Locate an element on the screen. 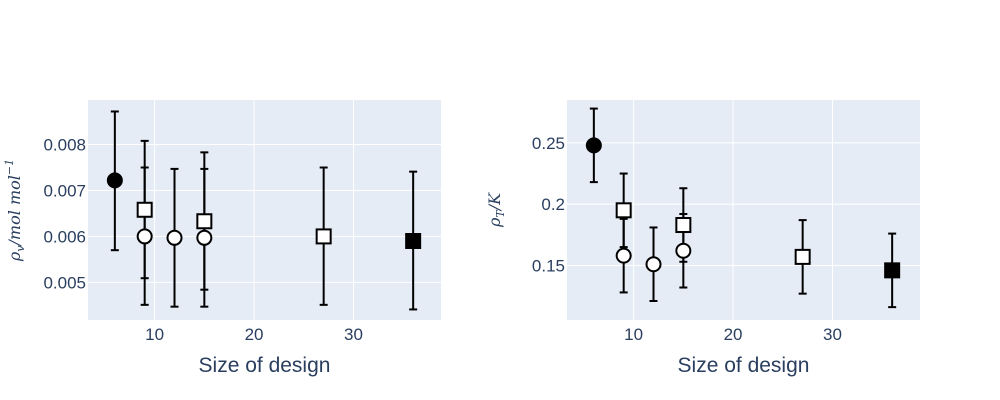 The height and width of the screenshot is (400, 1000). left-x-tick-label: 10 is located at coordinates (154, 334).